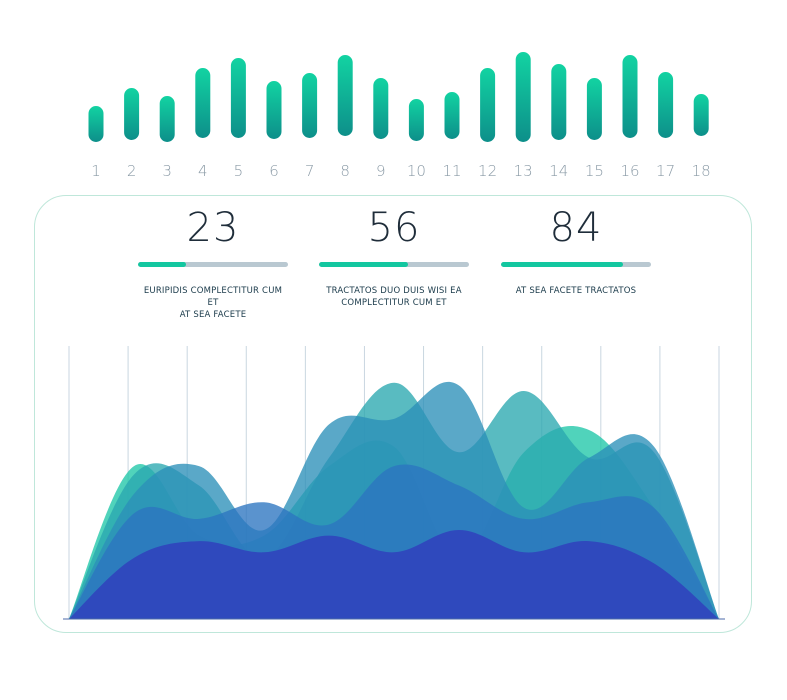 This screenshot has height=700, width=787. I want to click on stat-value: 84, so click(576, 228).